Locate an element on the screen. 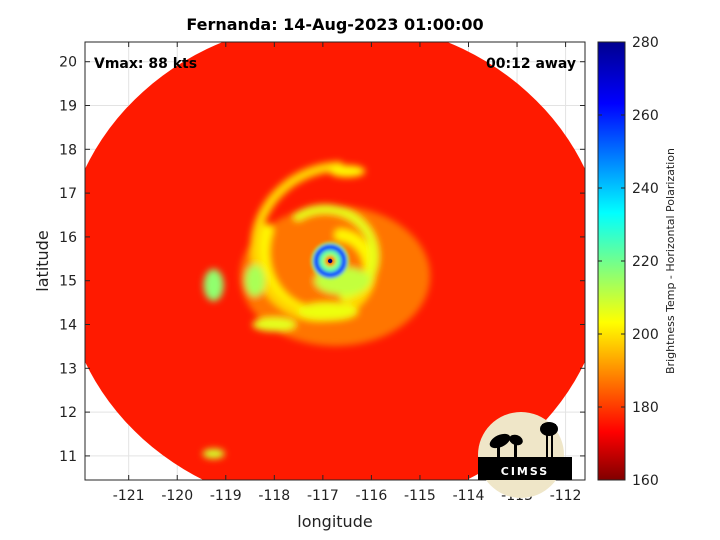  chart-title: Fernanda: 14-Aug-2023 01:00:00 is located at coordinates (334, 24).